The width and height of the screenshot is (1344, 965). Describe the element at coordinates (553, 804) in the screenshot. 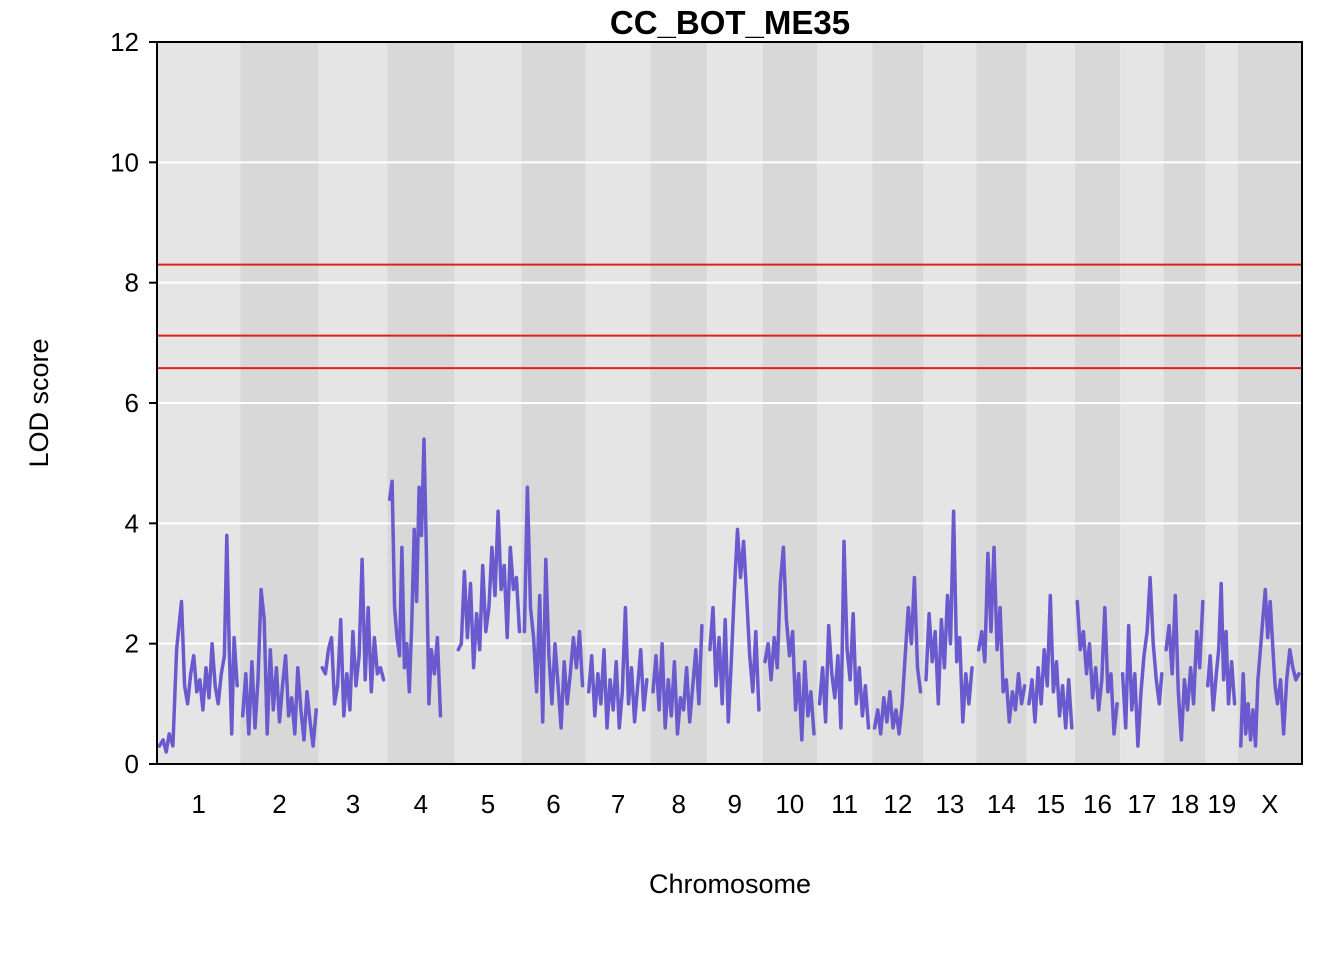

I see `x-tick-label-6: 6` at that location.